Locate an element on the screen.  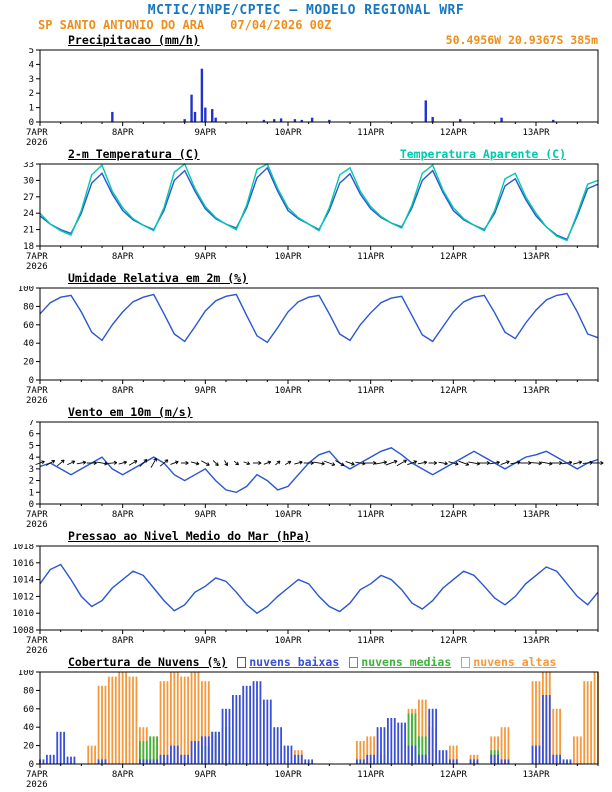
svg-text: 2 is located at coordinates (31, 94).